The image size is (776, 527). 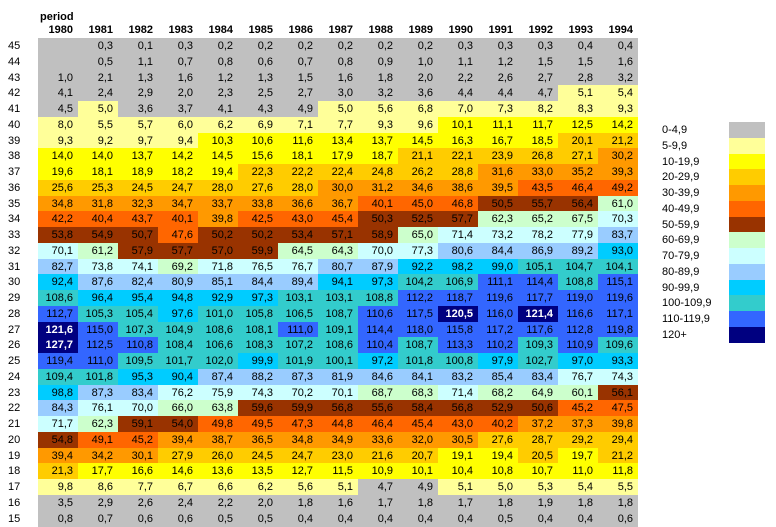 I want to click on cell: 71,7, so click(x=58, y=424).